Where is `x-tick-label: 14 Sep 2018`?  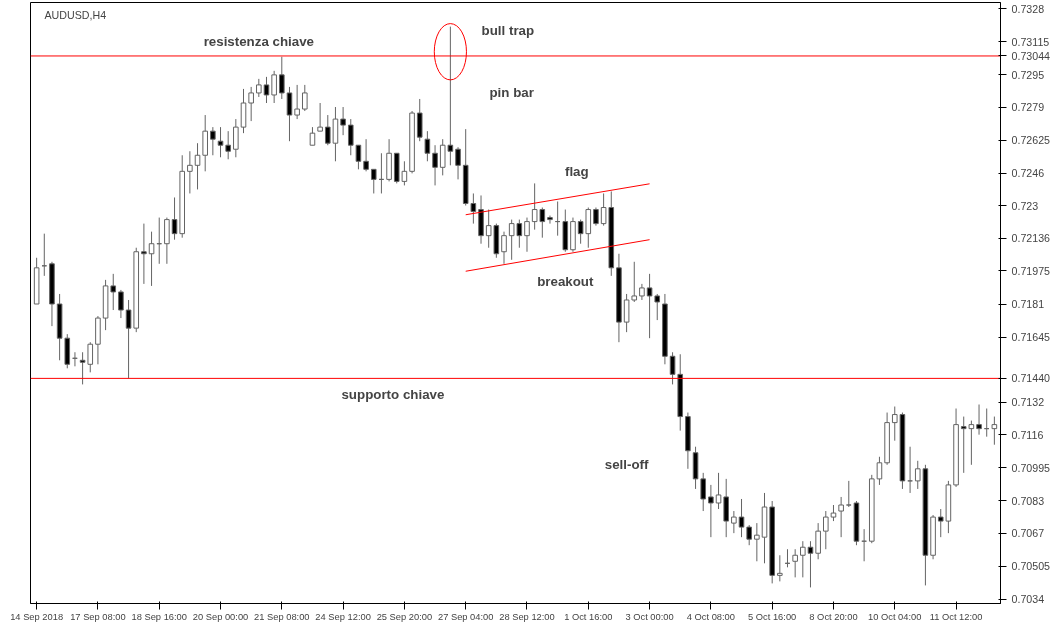 x-tick-label: 14 Sep 2018 is located at coordinates (37, 616).